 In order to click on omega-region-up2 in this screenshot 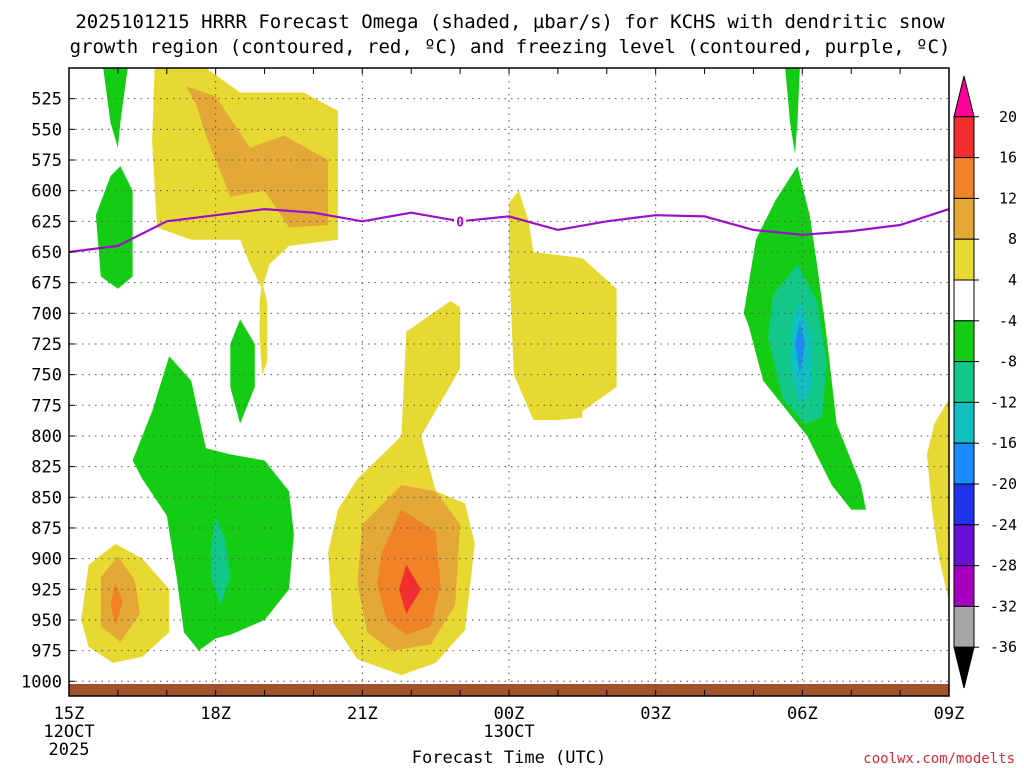, I will do `click(257, 157)`.